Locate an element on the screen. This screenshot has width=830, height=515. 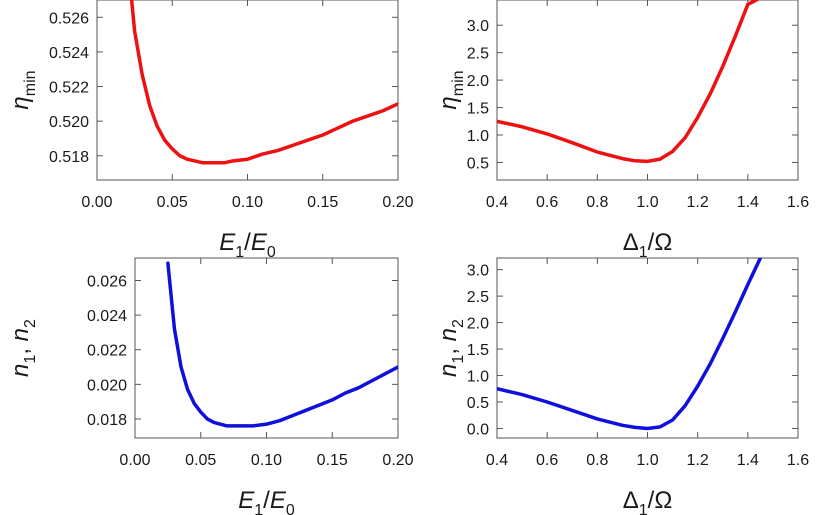
y-tick-label: 0.524 is located at coordinates (69, 53).